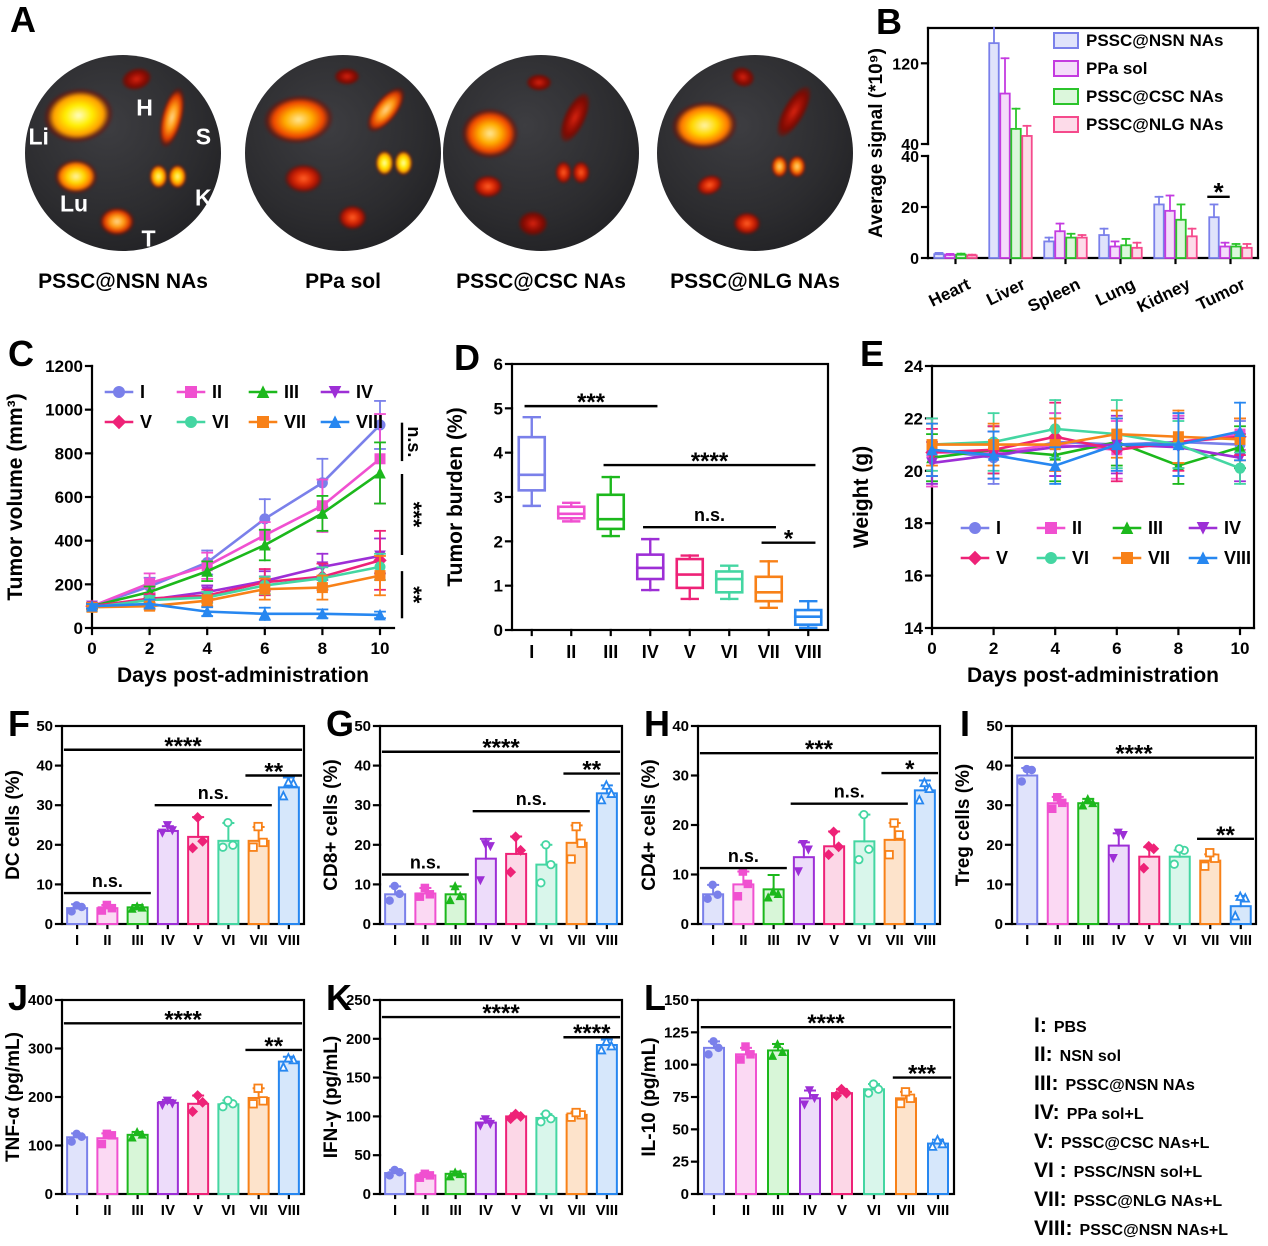  I want to click on svg-text: 120, so click(905, 64).